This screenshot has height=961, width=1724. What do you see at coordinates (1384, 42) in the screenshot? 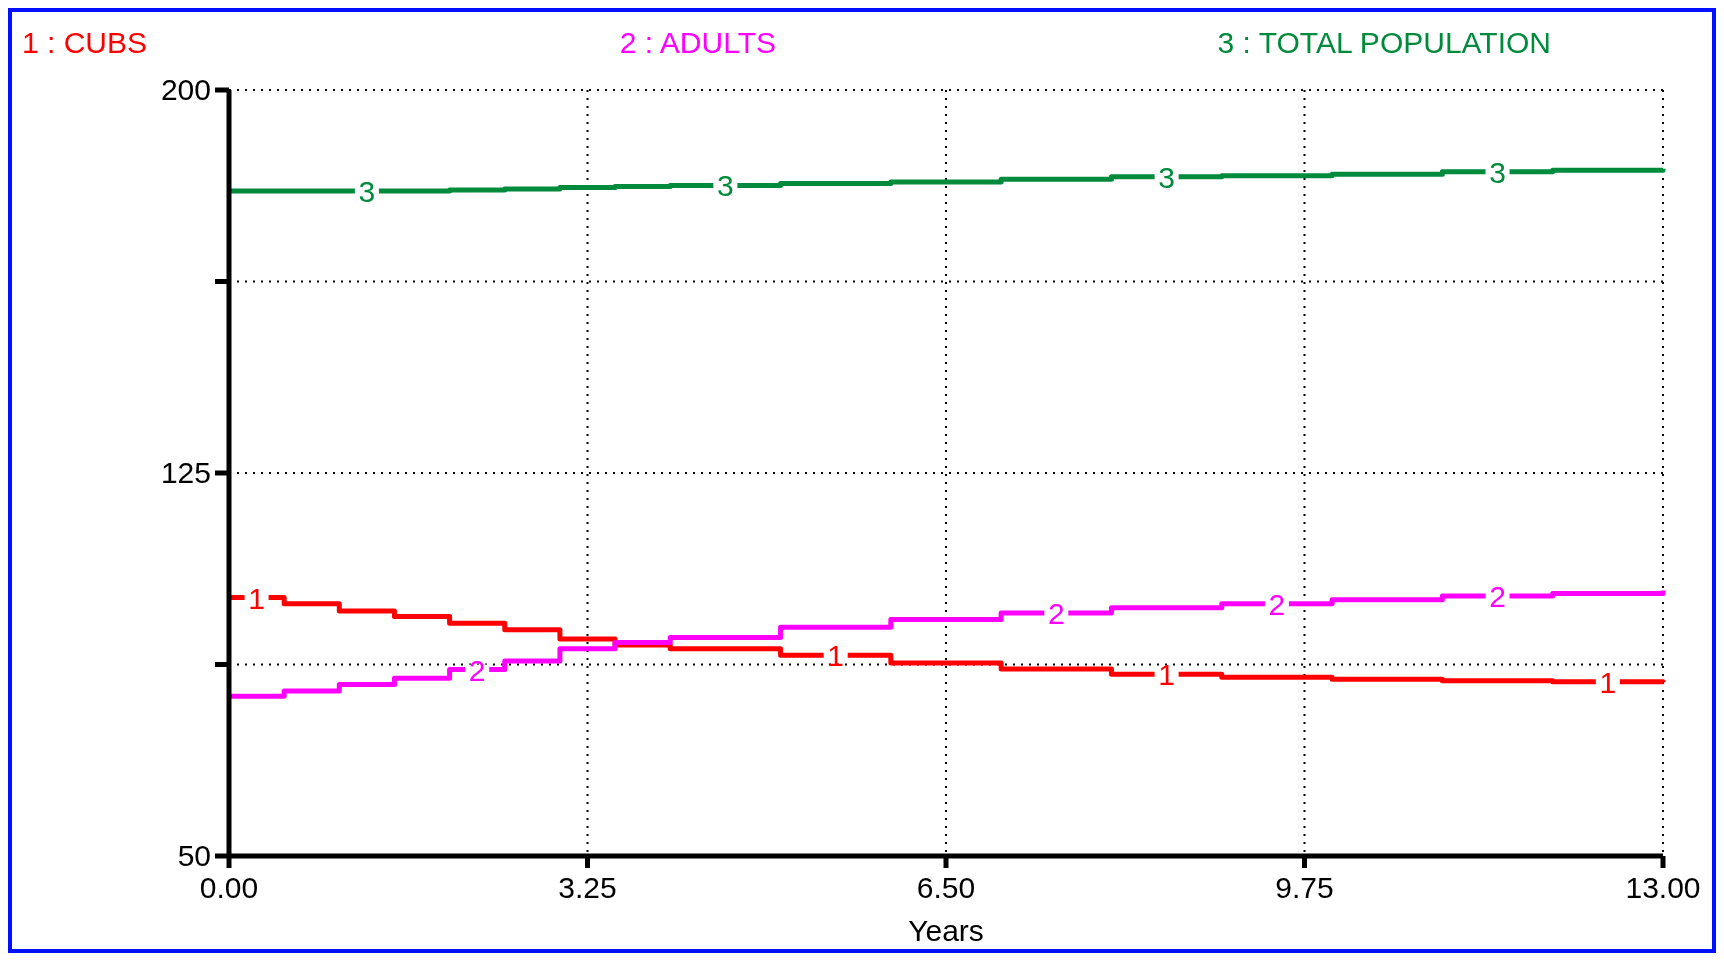
I see `text: 3 : TOTAL POPULATION` at bounding box center [1384, 42].